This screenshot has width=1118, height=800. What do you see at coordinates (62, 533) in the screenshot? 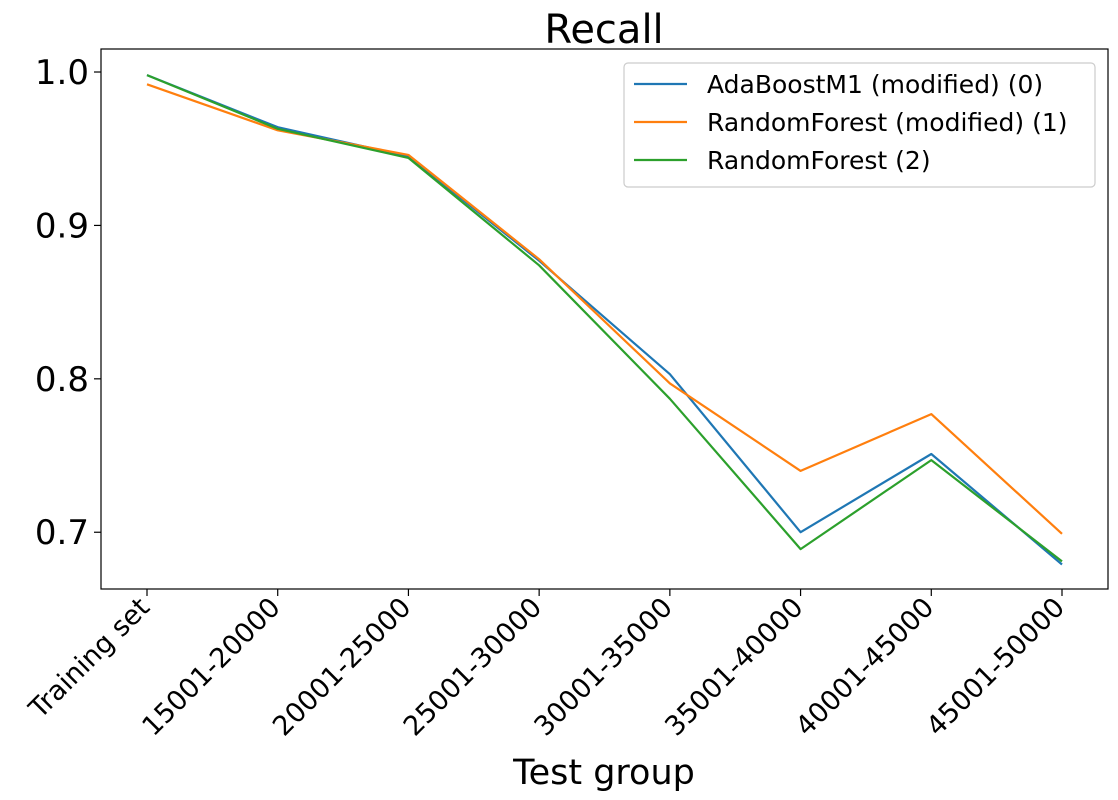
I see `y-tick-label: 0.7` at bounding box center [62, 533].